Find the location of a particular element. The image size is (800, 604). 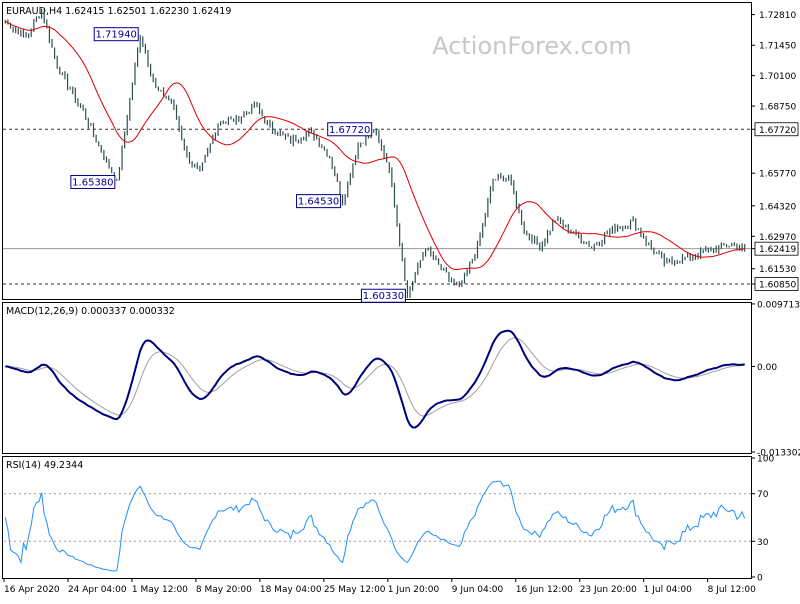

time-tick-label: 9 Jun 04:00 is located at coordinates (478, 590).